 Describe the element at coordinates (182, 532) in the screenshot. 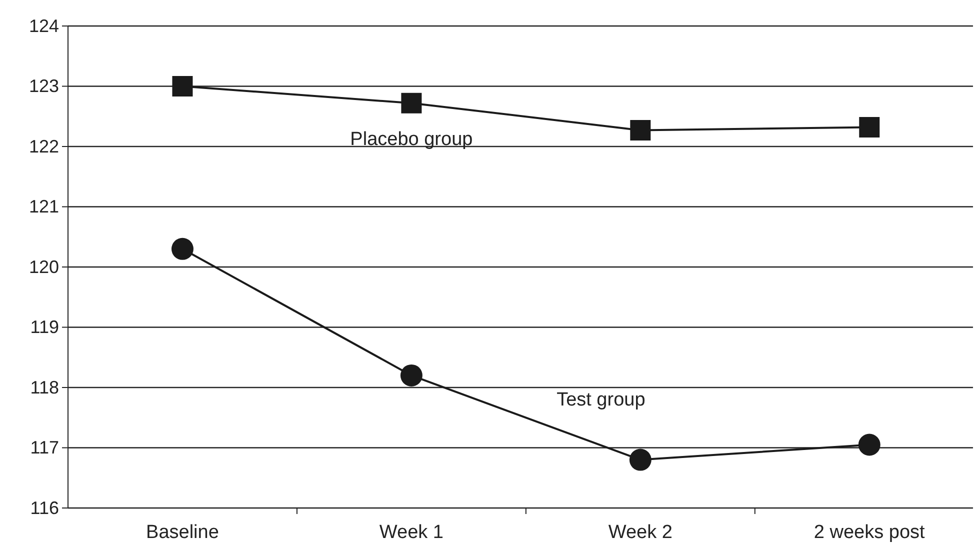

I see `x-tick-label: Baseline` at that location.